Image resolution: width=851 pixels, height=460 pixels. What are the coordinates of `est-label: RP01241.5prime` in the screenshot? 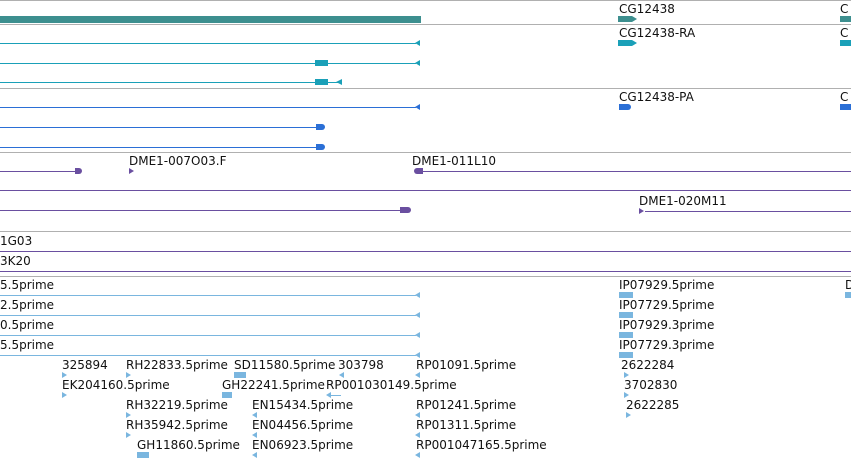 It's located at (466, 405).